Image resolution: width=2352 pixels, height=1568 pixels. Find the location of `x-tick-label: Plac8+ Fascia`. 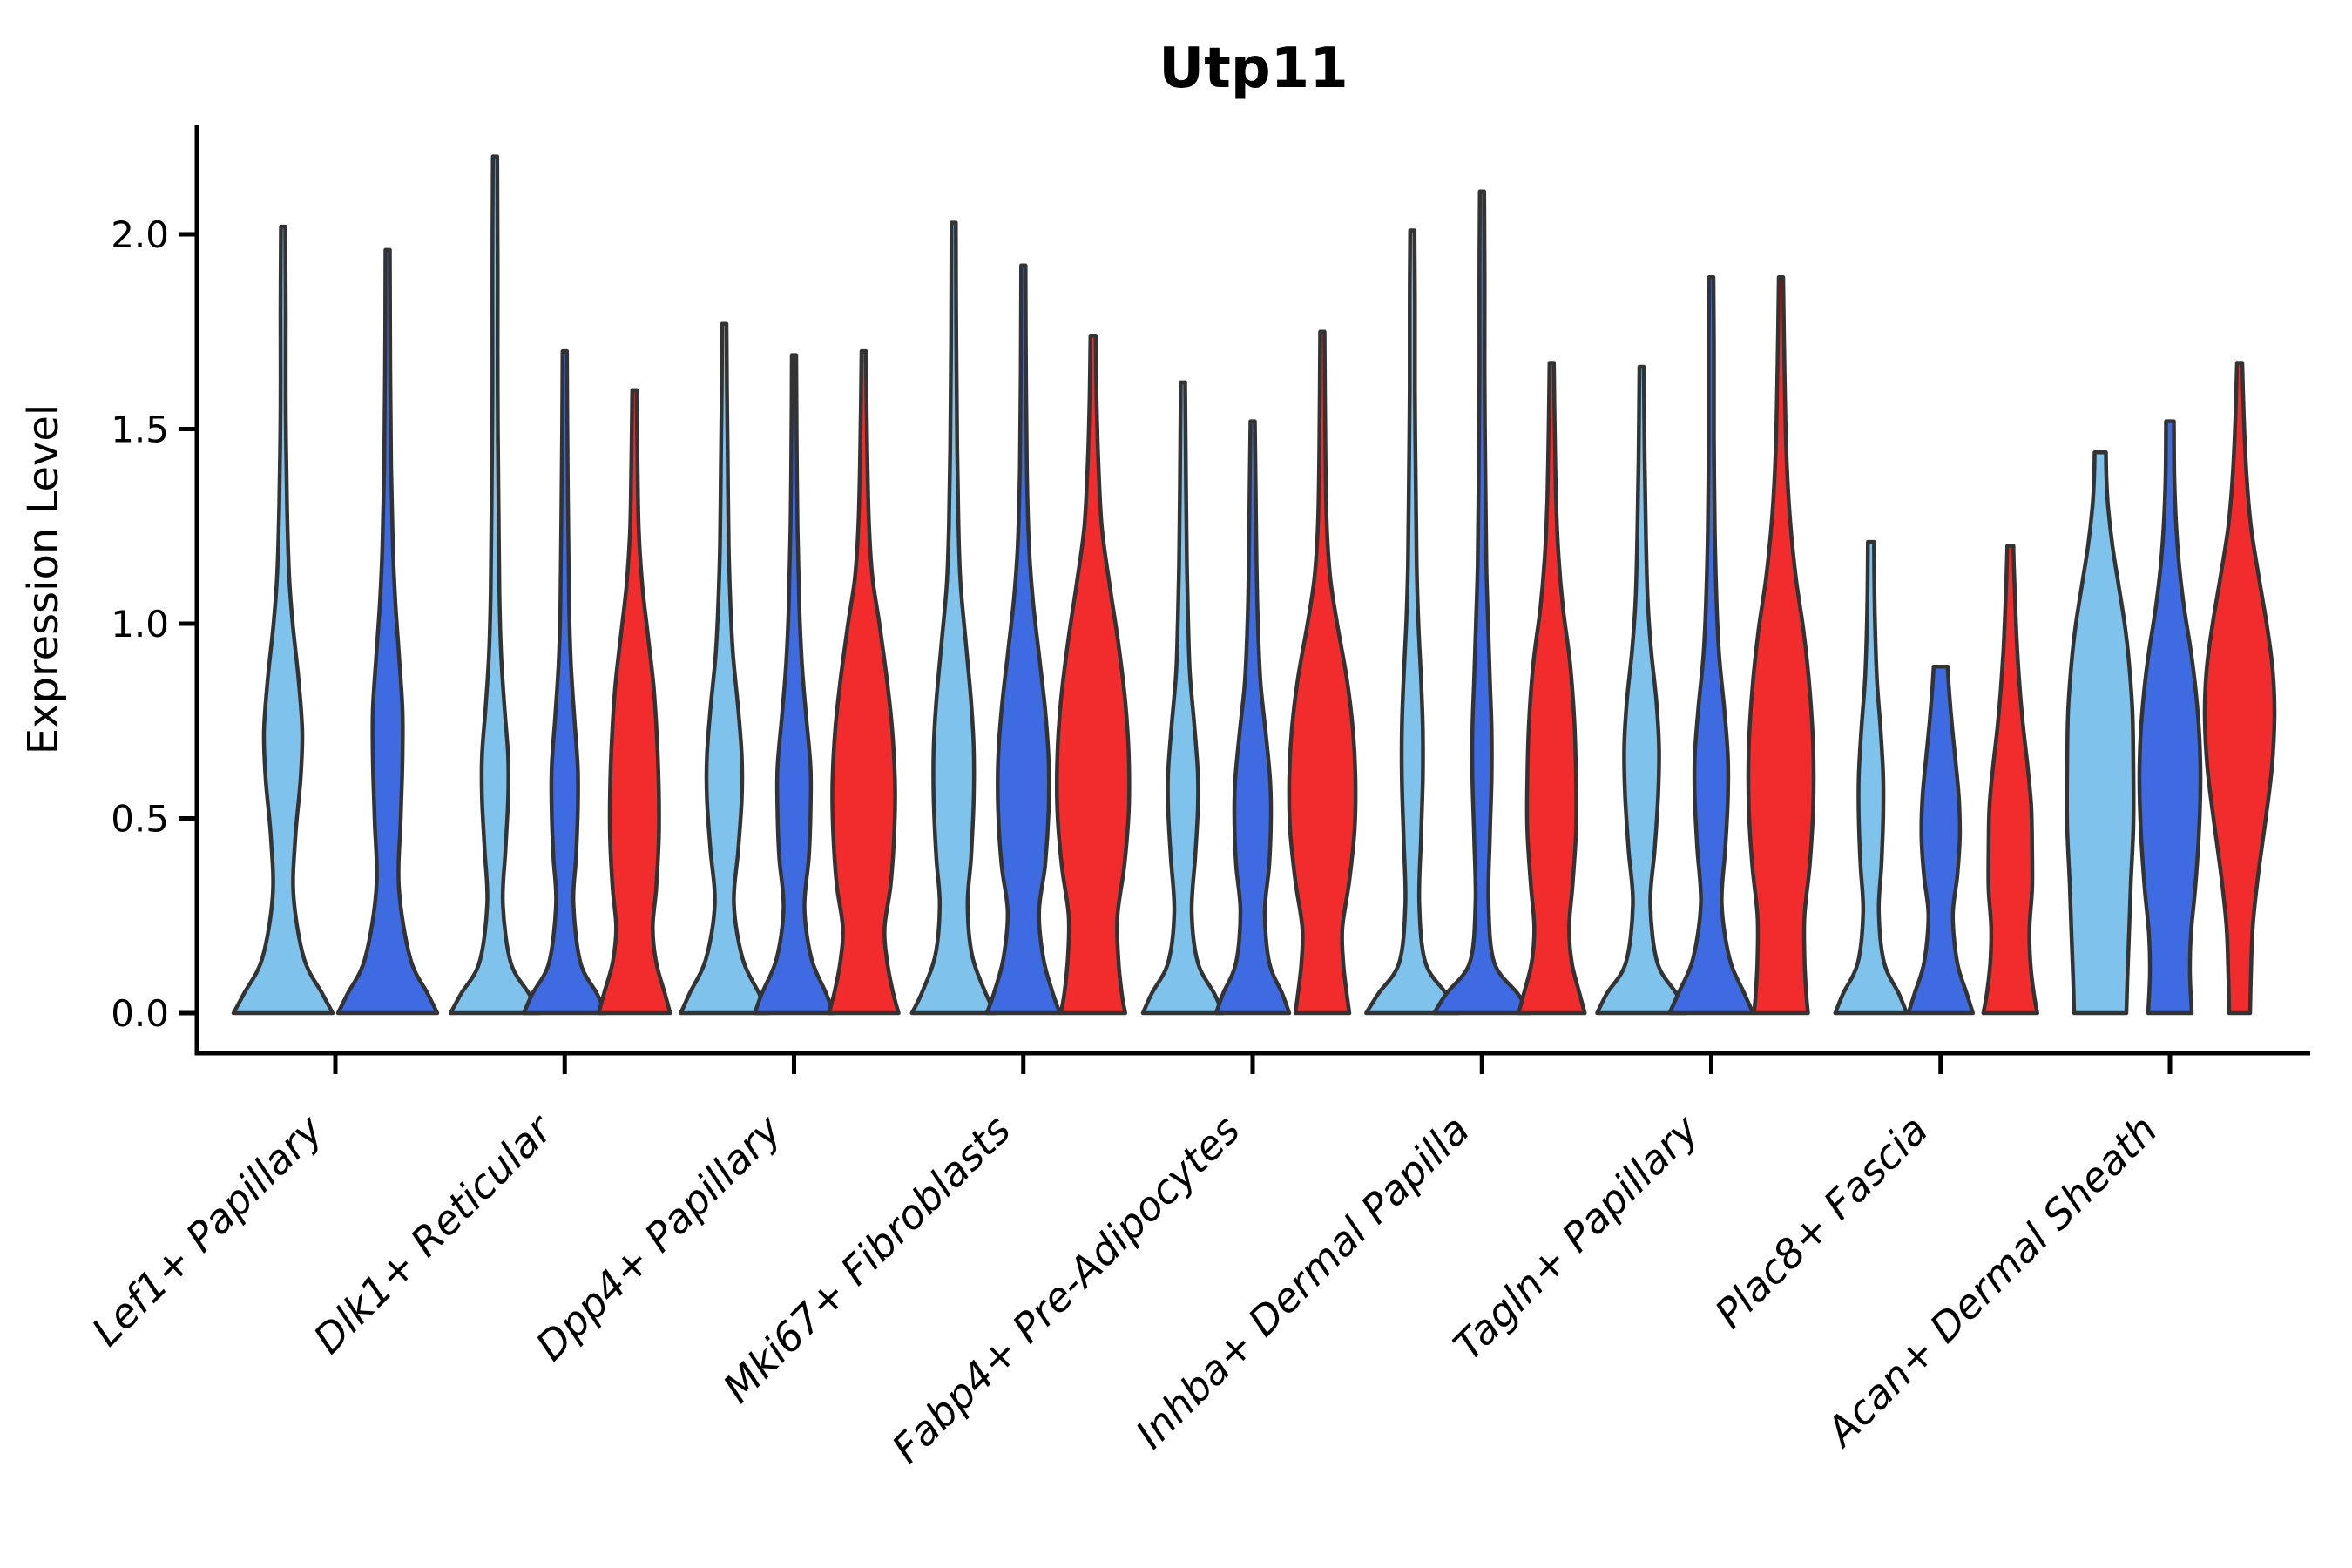

x-tick-label: Plac8+ Fascia is located at coordinates (1821, 1221).